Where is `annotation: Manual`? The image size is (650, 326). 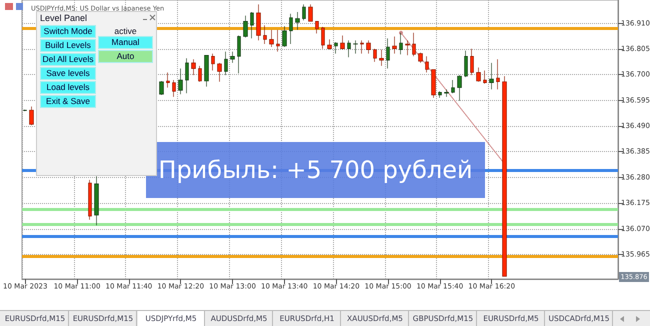 annotation: Manual is located at coordinates (125, 42).